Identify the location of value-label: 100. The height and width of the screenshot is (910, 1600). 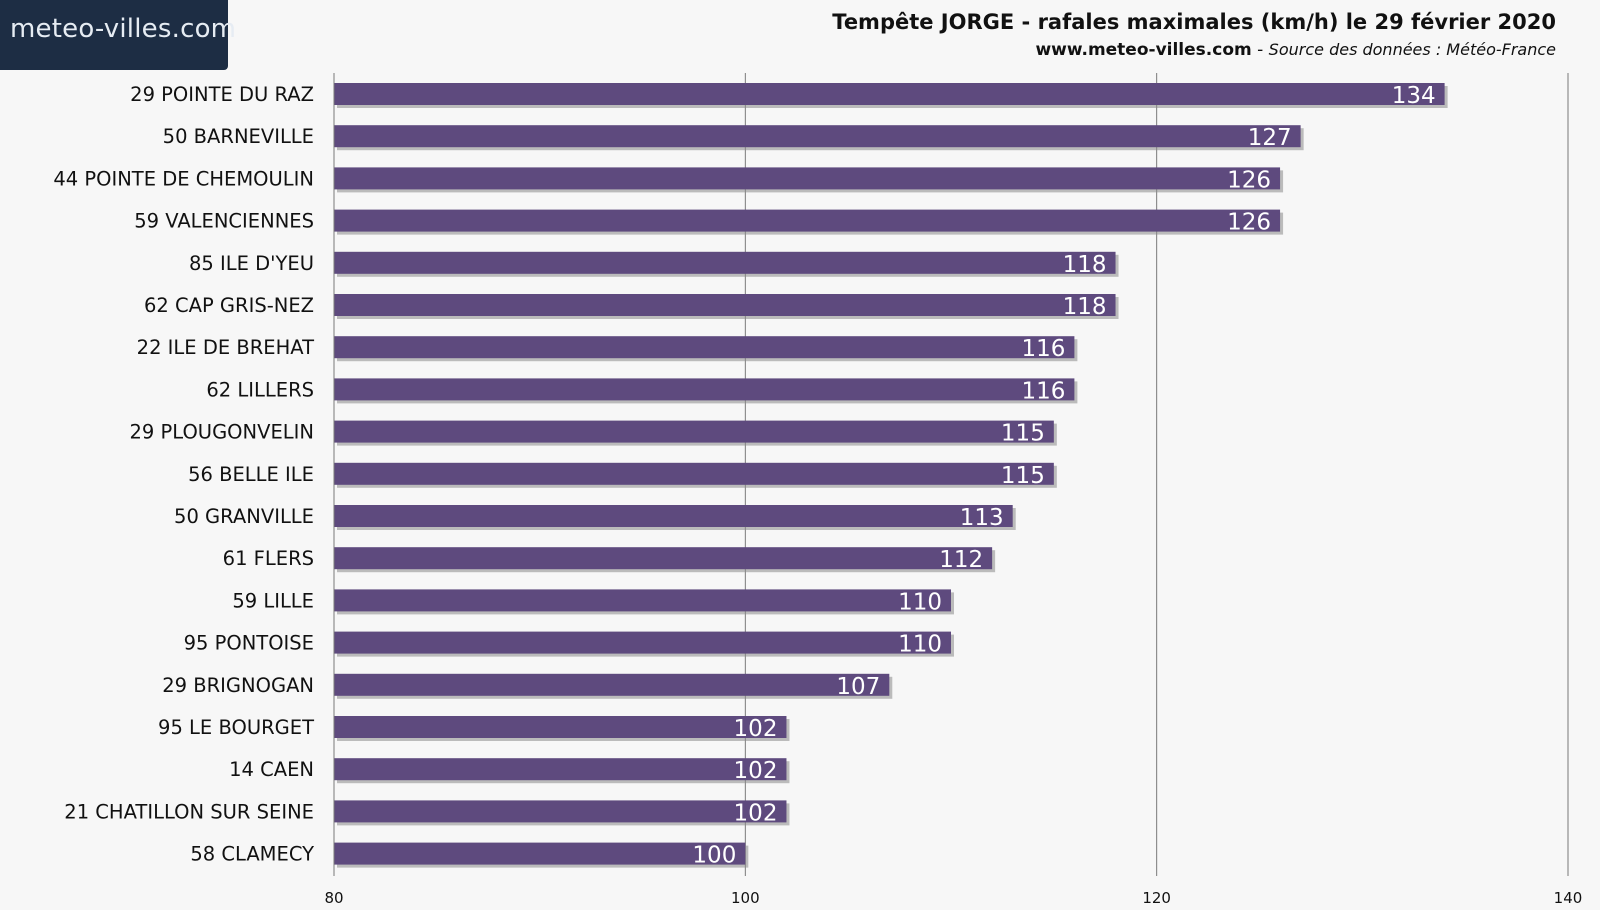
(714, 856).